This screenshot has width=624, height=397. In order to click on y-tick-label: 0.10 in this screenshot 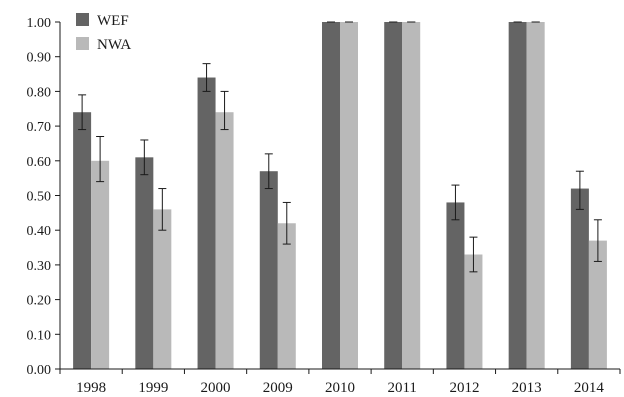, I will do `click(39, 335)`.